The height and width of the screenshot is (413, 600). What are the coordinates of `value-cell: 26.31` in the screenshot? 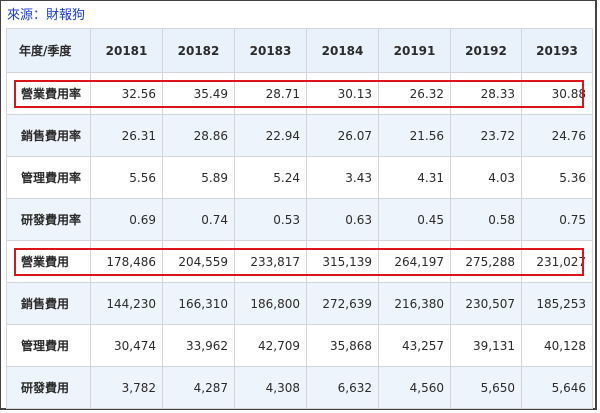 It's located at (126, 135).